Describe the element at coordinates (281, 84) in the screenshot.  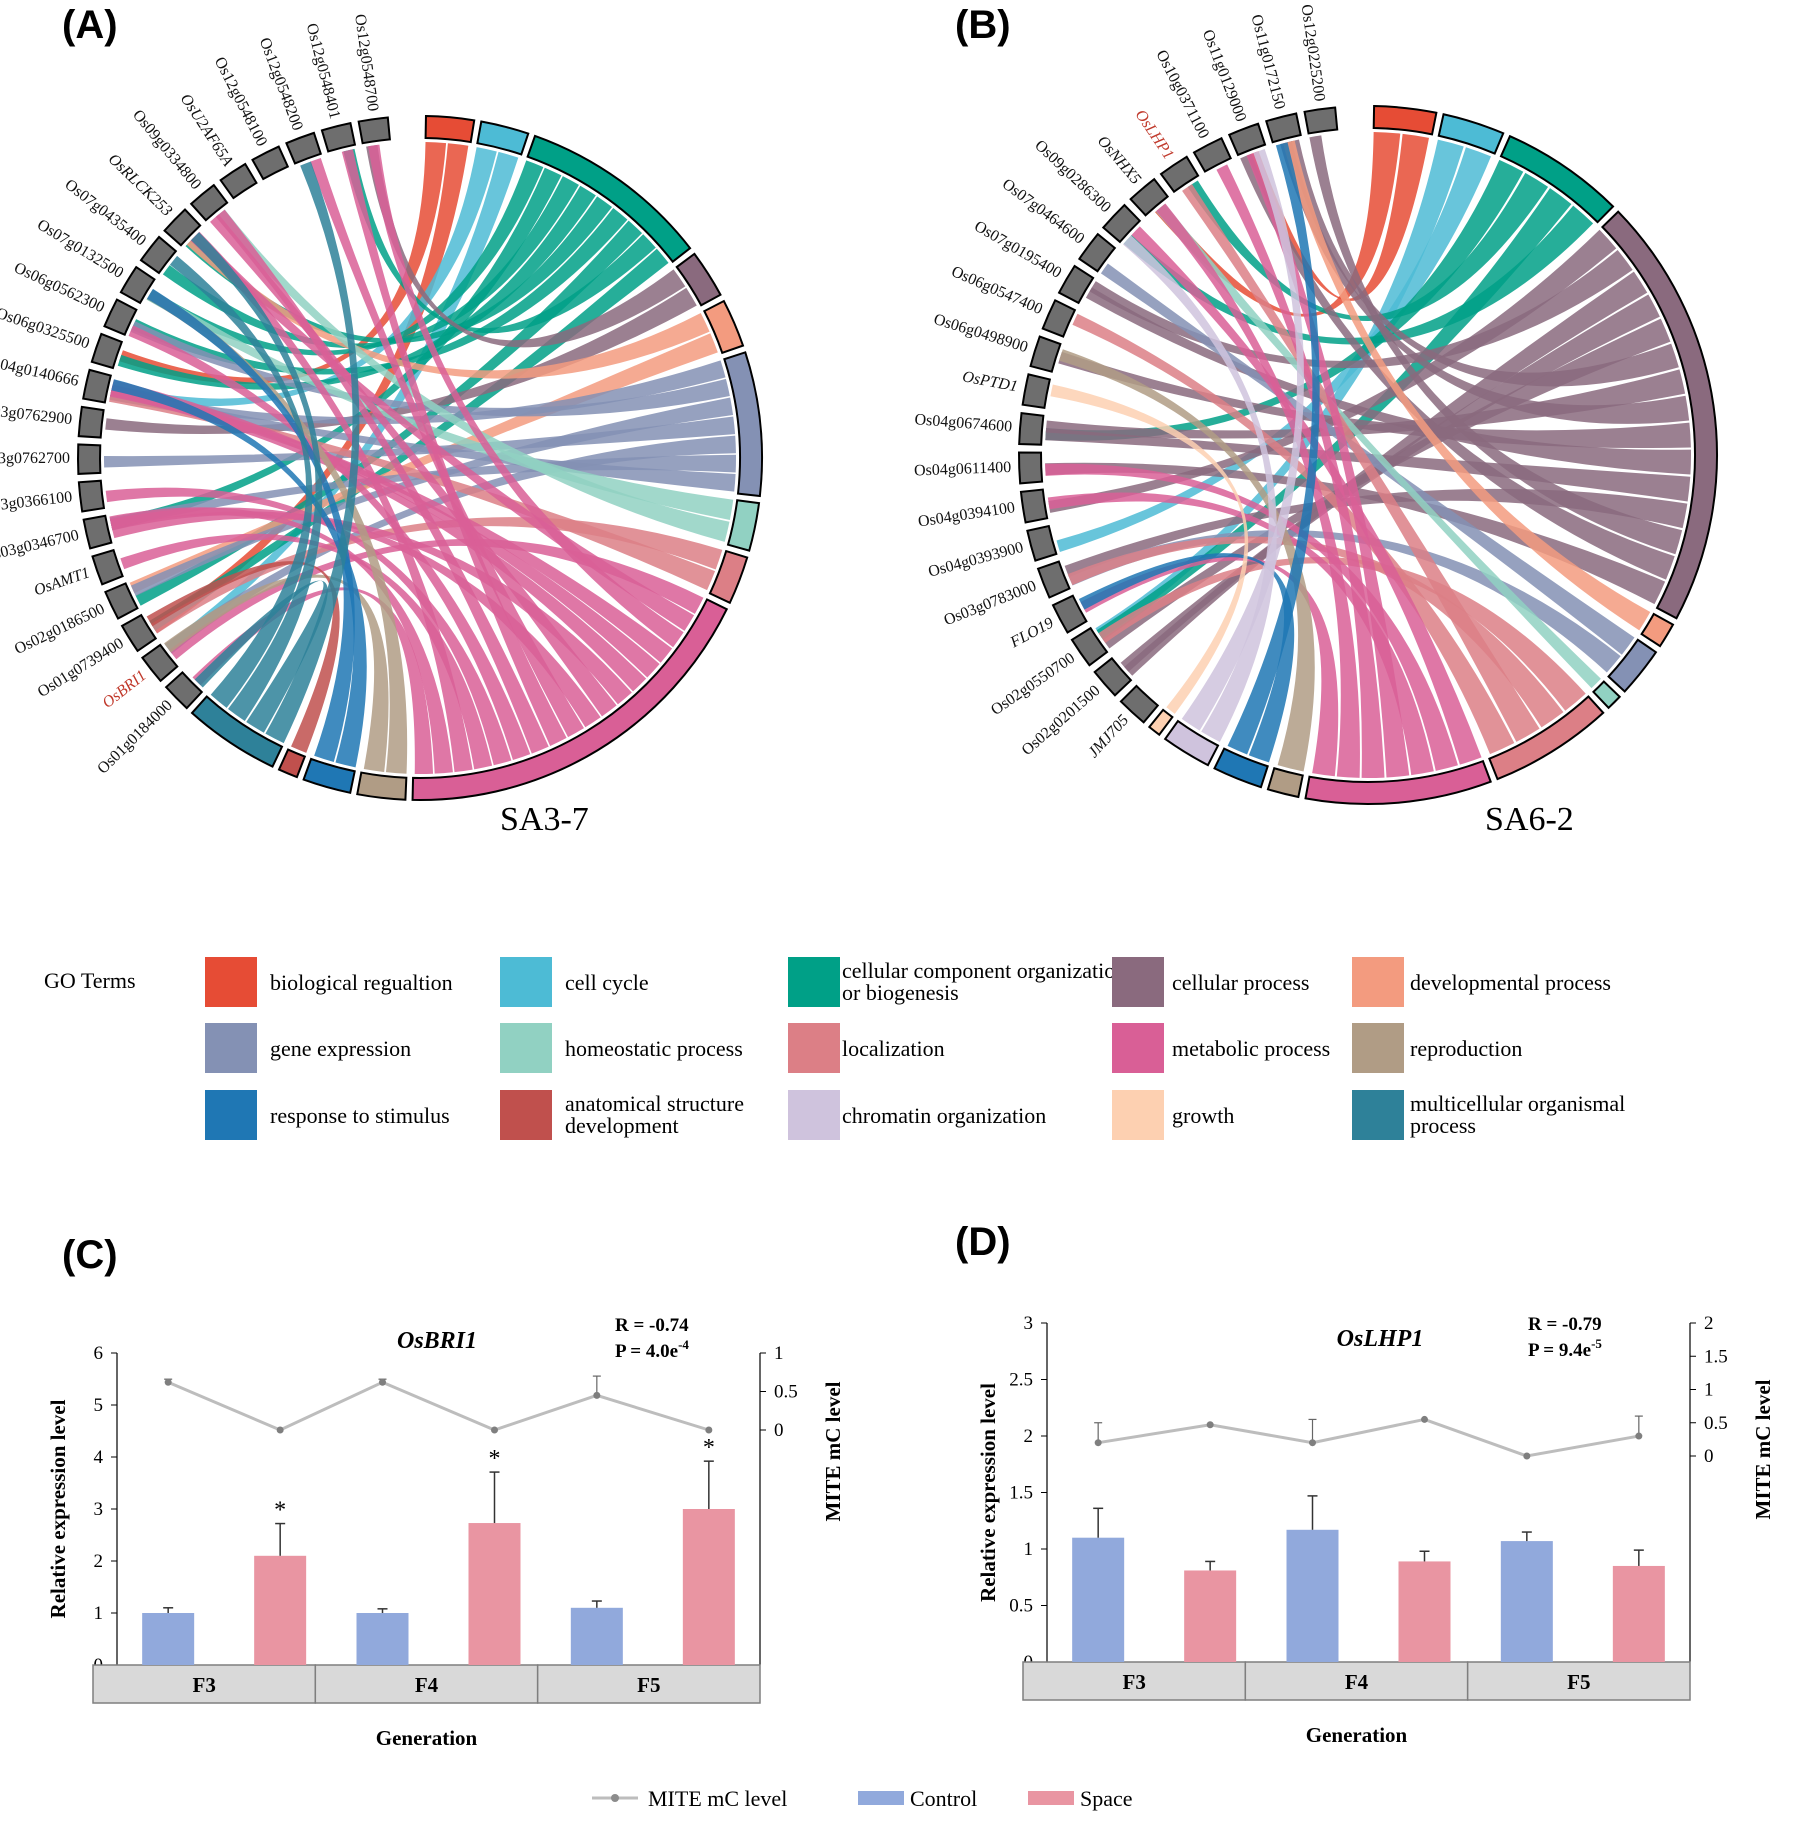
I see `gene-label: Os12g0548200` at that location.